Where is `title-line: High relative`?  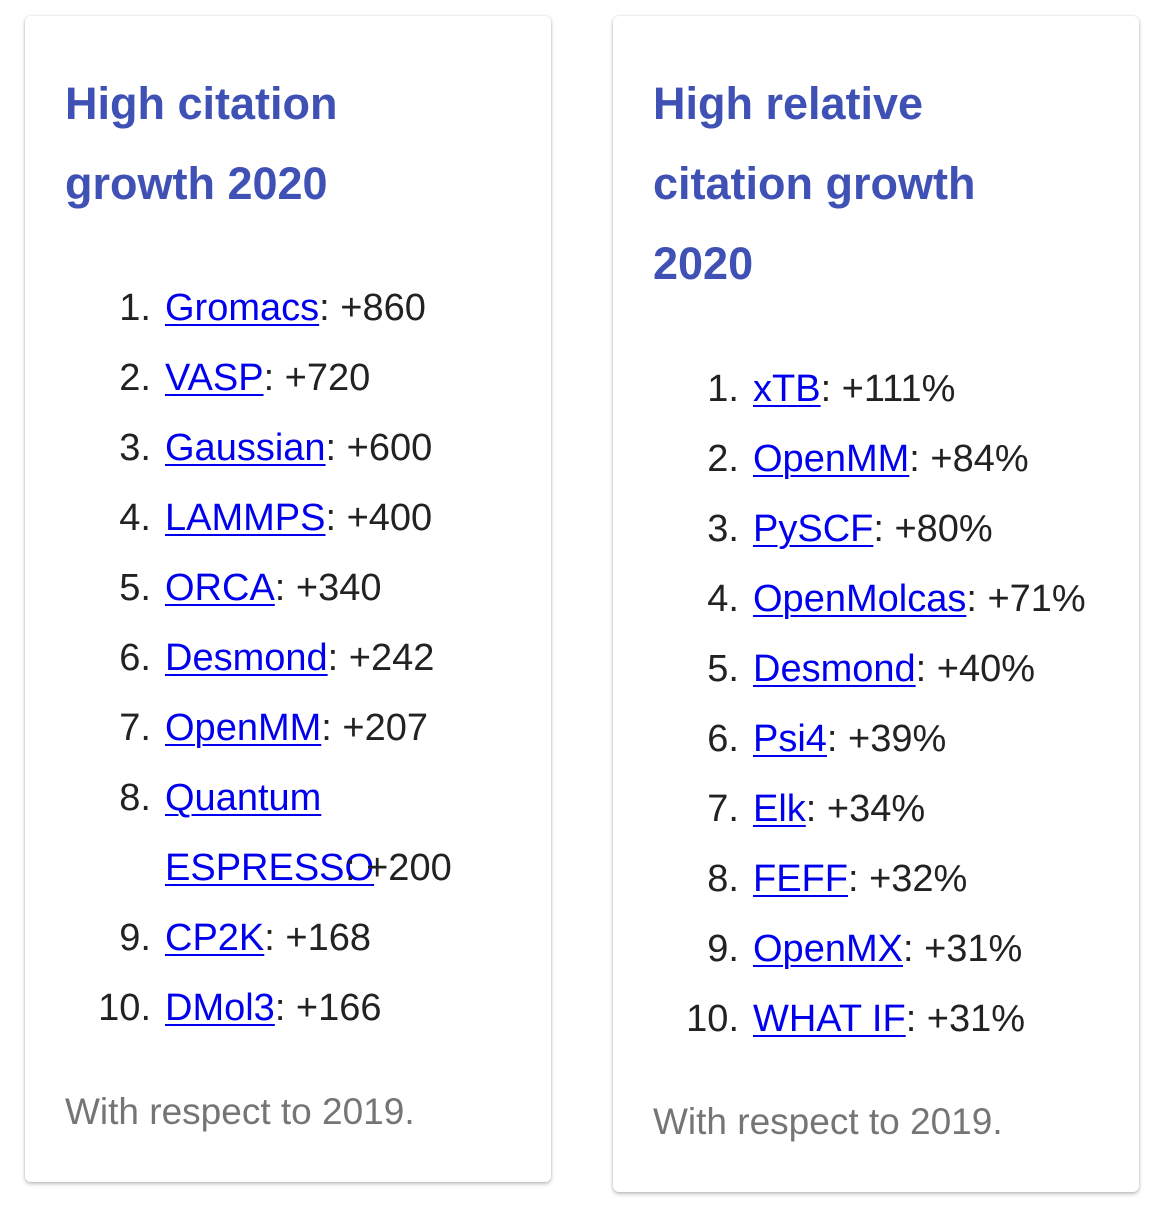 title-line: High relative is located at coordinates (788, 103).